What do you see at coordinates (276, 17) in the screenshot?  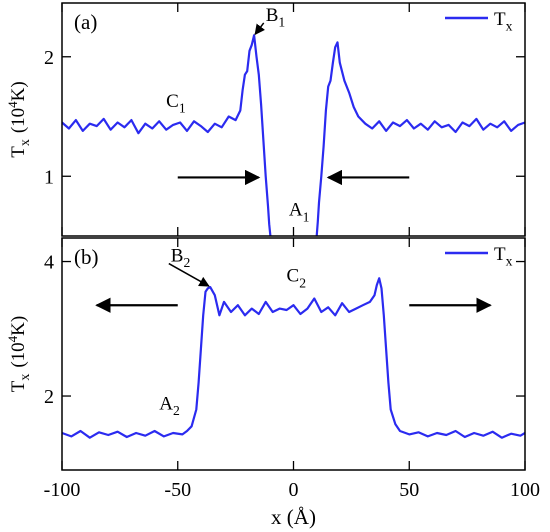 I see `annotation-b1: B1` at bounding box center [276, 17].